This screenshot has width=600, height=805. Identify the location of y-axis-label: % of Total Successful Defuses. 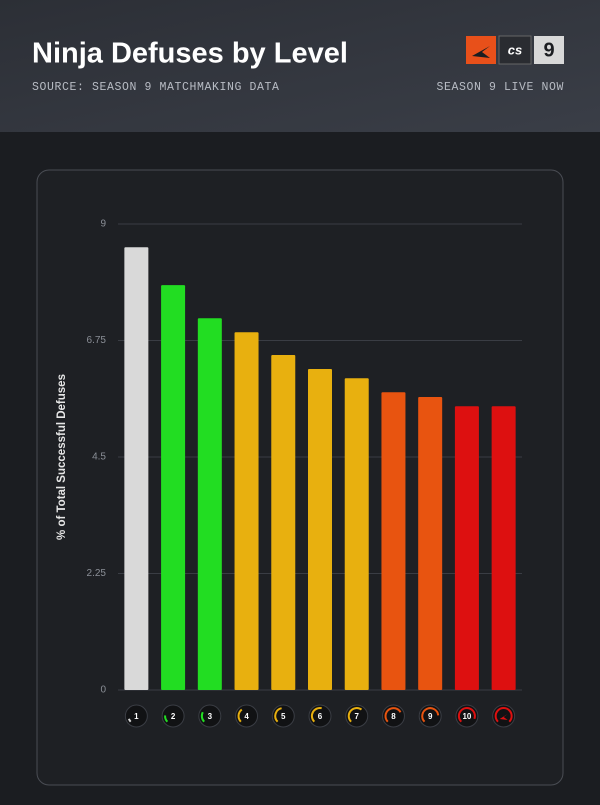
(62, 457).